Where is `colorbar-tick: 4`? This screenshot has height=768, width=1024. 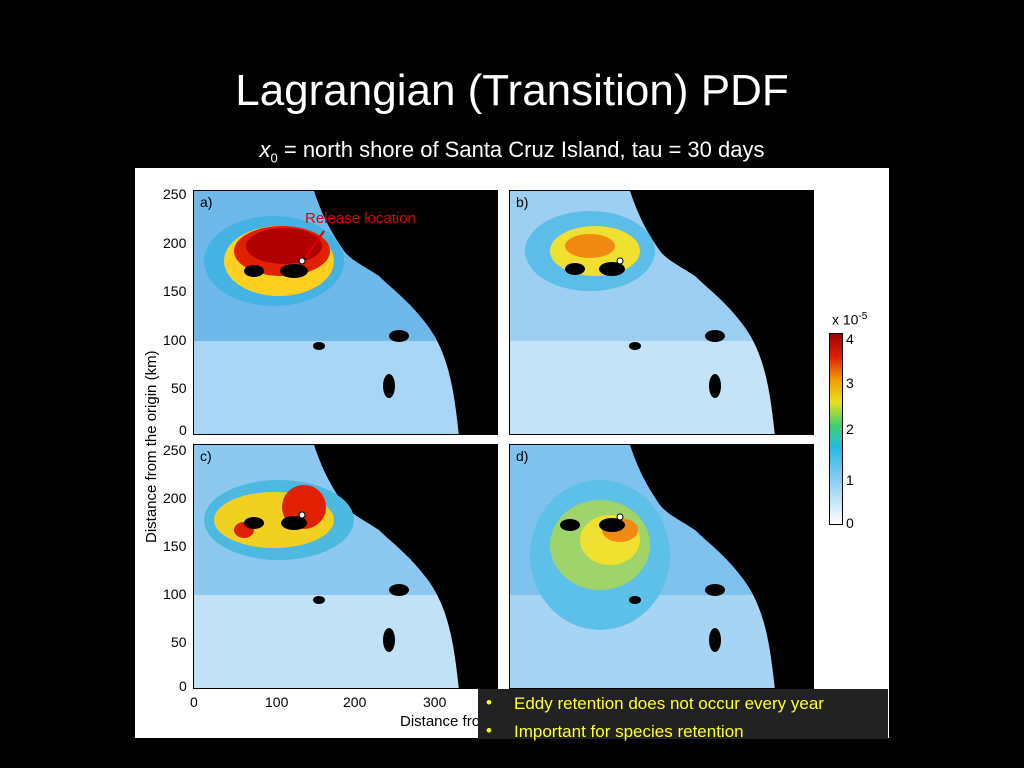
colorbar-tick: 4 is located at coordinates (850, 339).